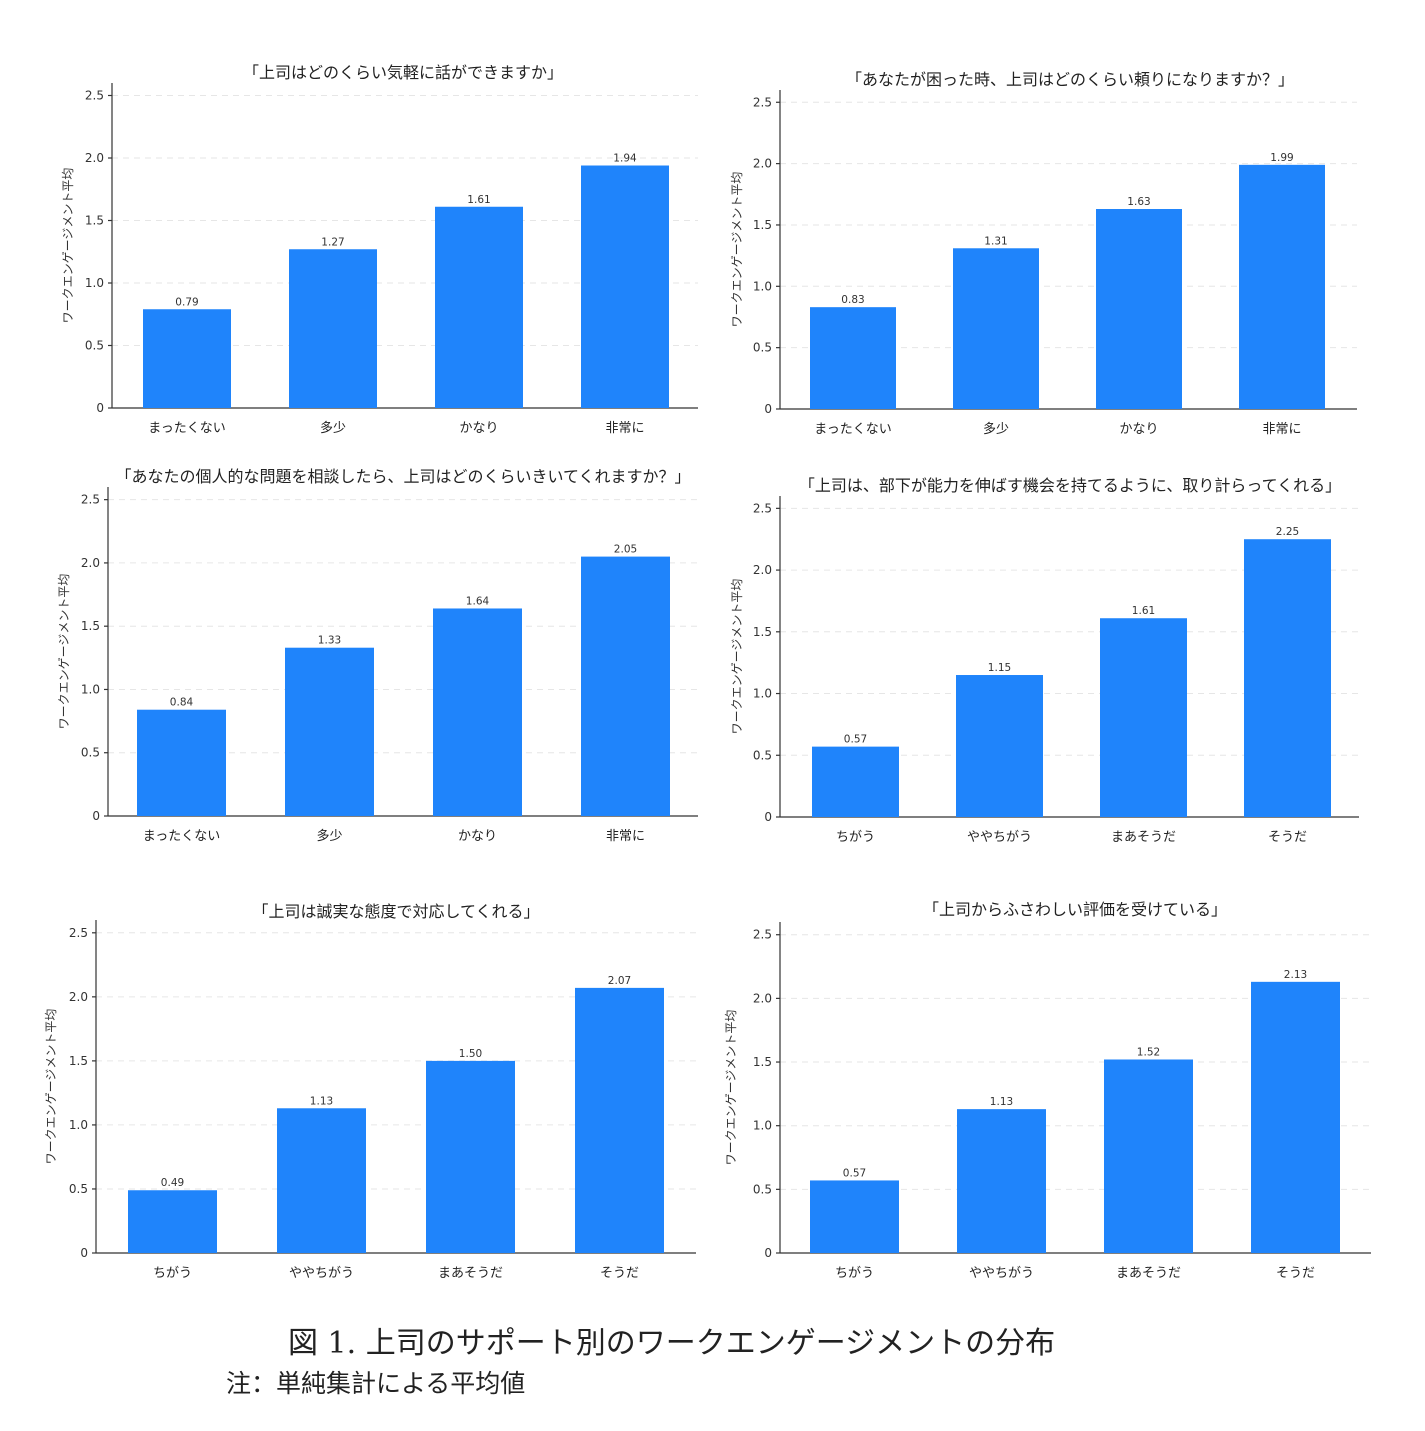 The width and height of the screenshot is (1425, 1431). I want to click on bar-value-label: 0.84, so click(182, 703).